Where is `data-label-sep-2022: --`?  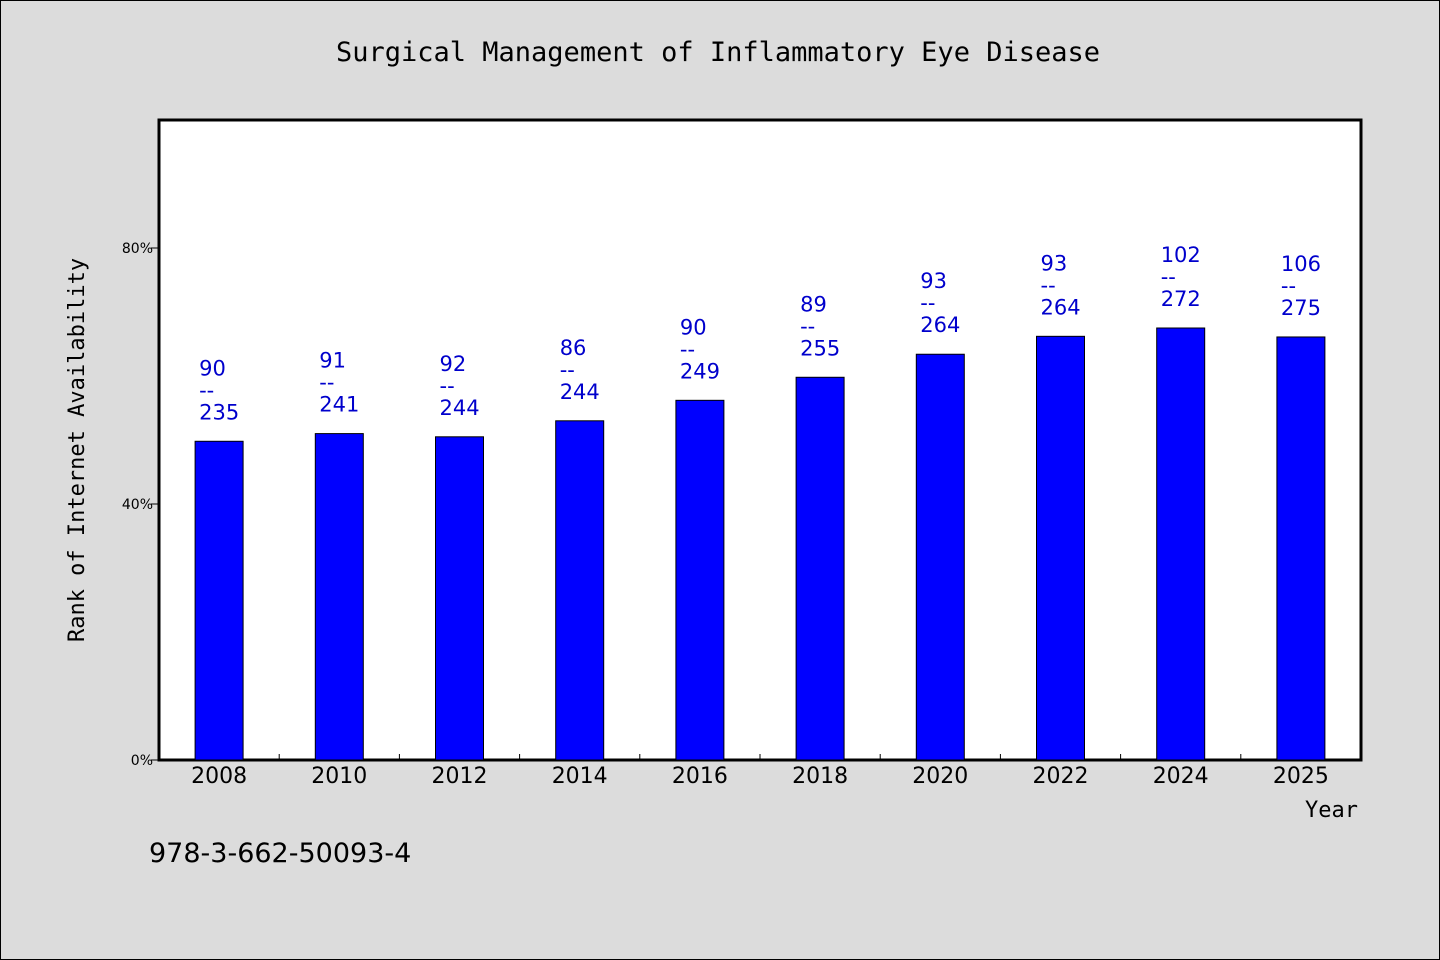
data-label-sep-2022: -- is located at coordinates (1048, 285).